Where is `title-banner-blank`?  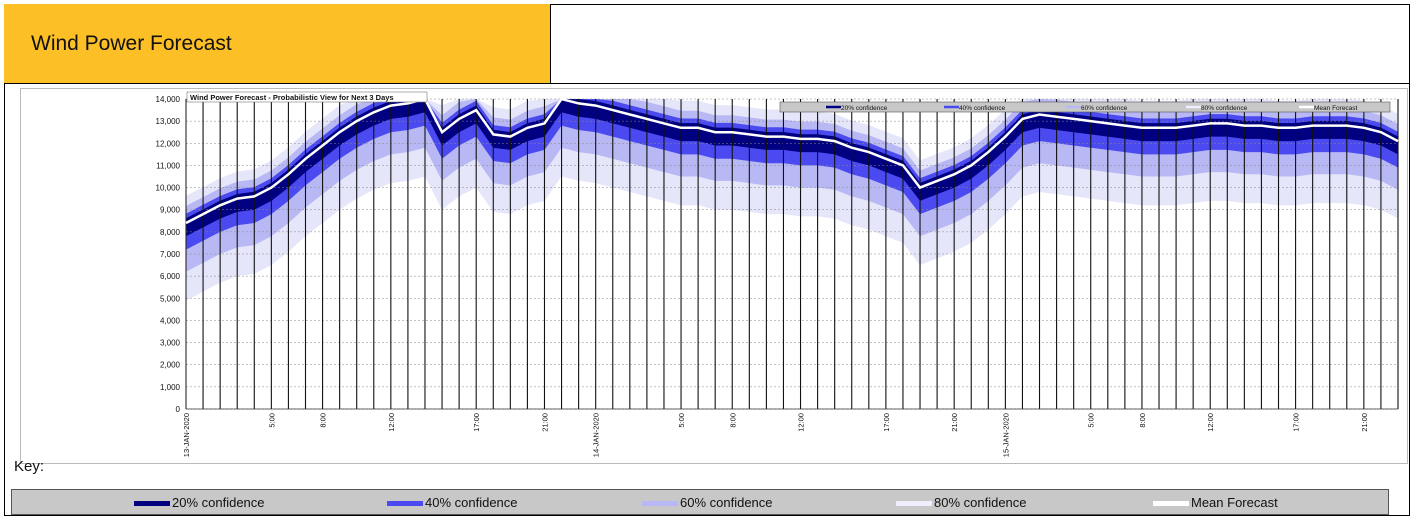
title-banner-blank is located at coordinates (980, 44).